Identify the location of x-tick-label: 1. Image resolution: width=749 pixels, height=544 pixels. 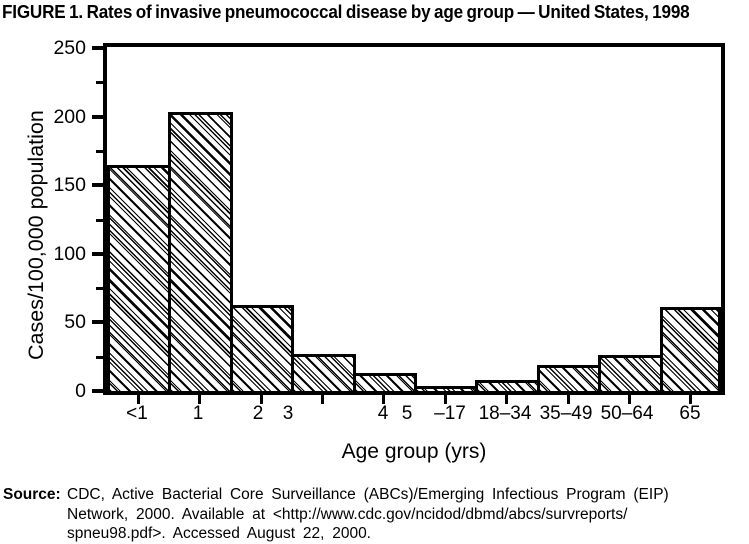
(198, 413).